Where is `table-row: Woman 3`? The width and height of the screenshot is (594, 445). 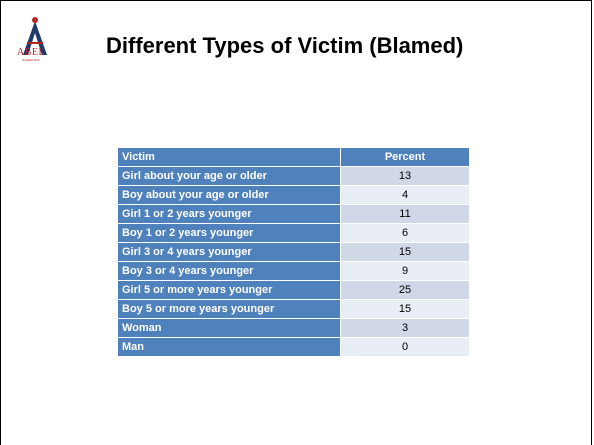
table-row: Woman 3 is located at coordinates (293, 328).